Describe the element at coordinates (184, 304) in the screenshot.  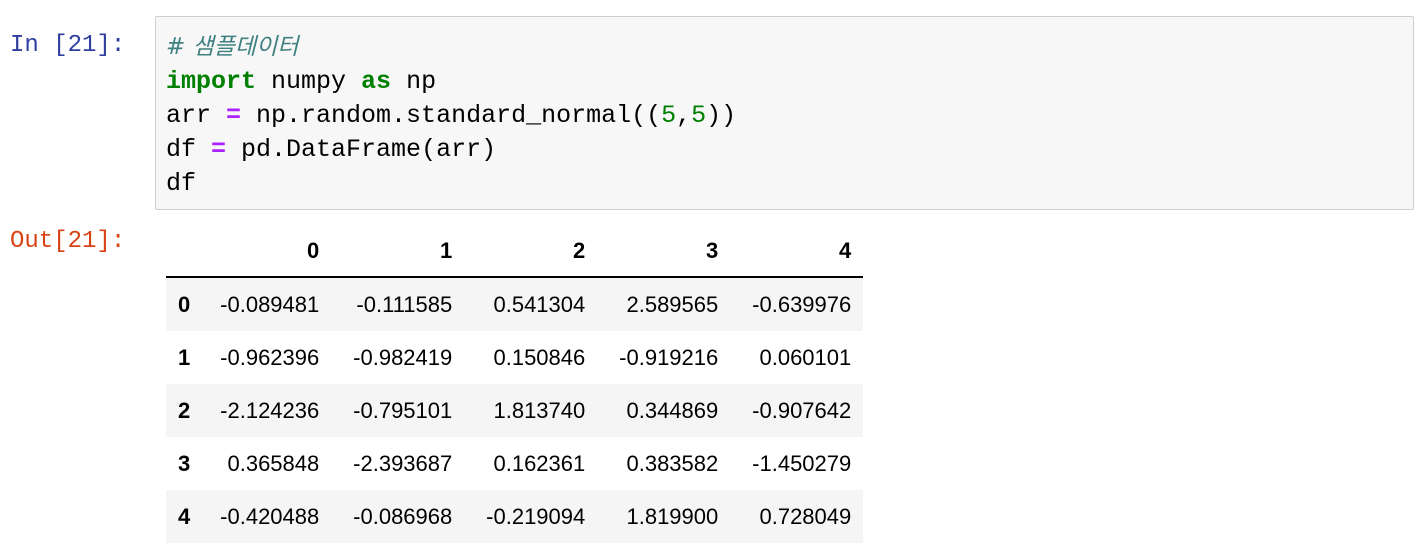
I see `row-index: 0` at that location.